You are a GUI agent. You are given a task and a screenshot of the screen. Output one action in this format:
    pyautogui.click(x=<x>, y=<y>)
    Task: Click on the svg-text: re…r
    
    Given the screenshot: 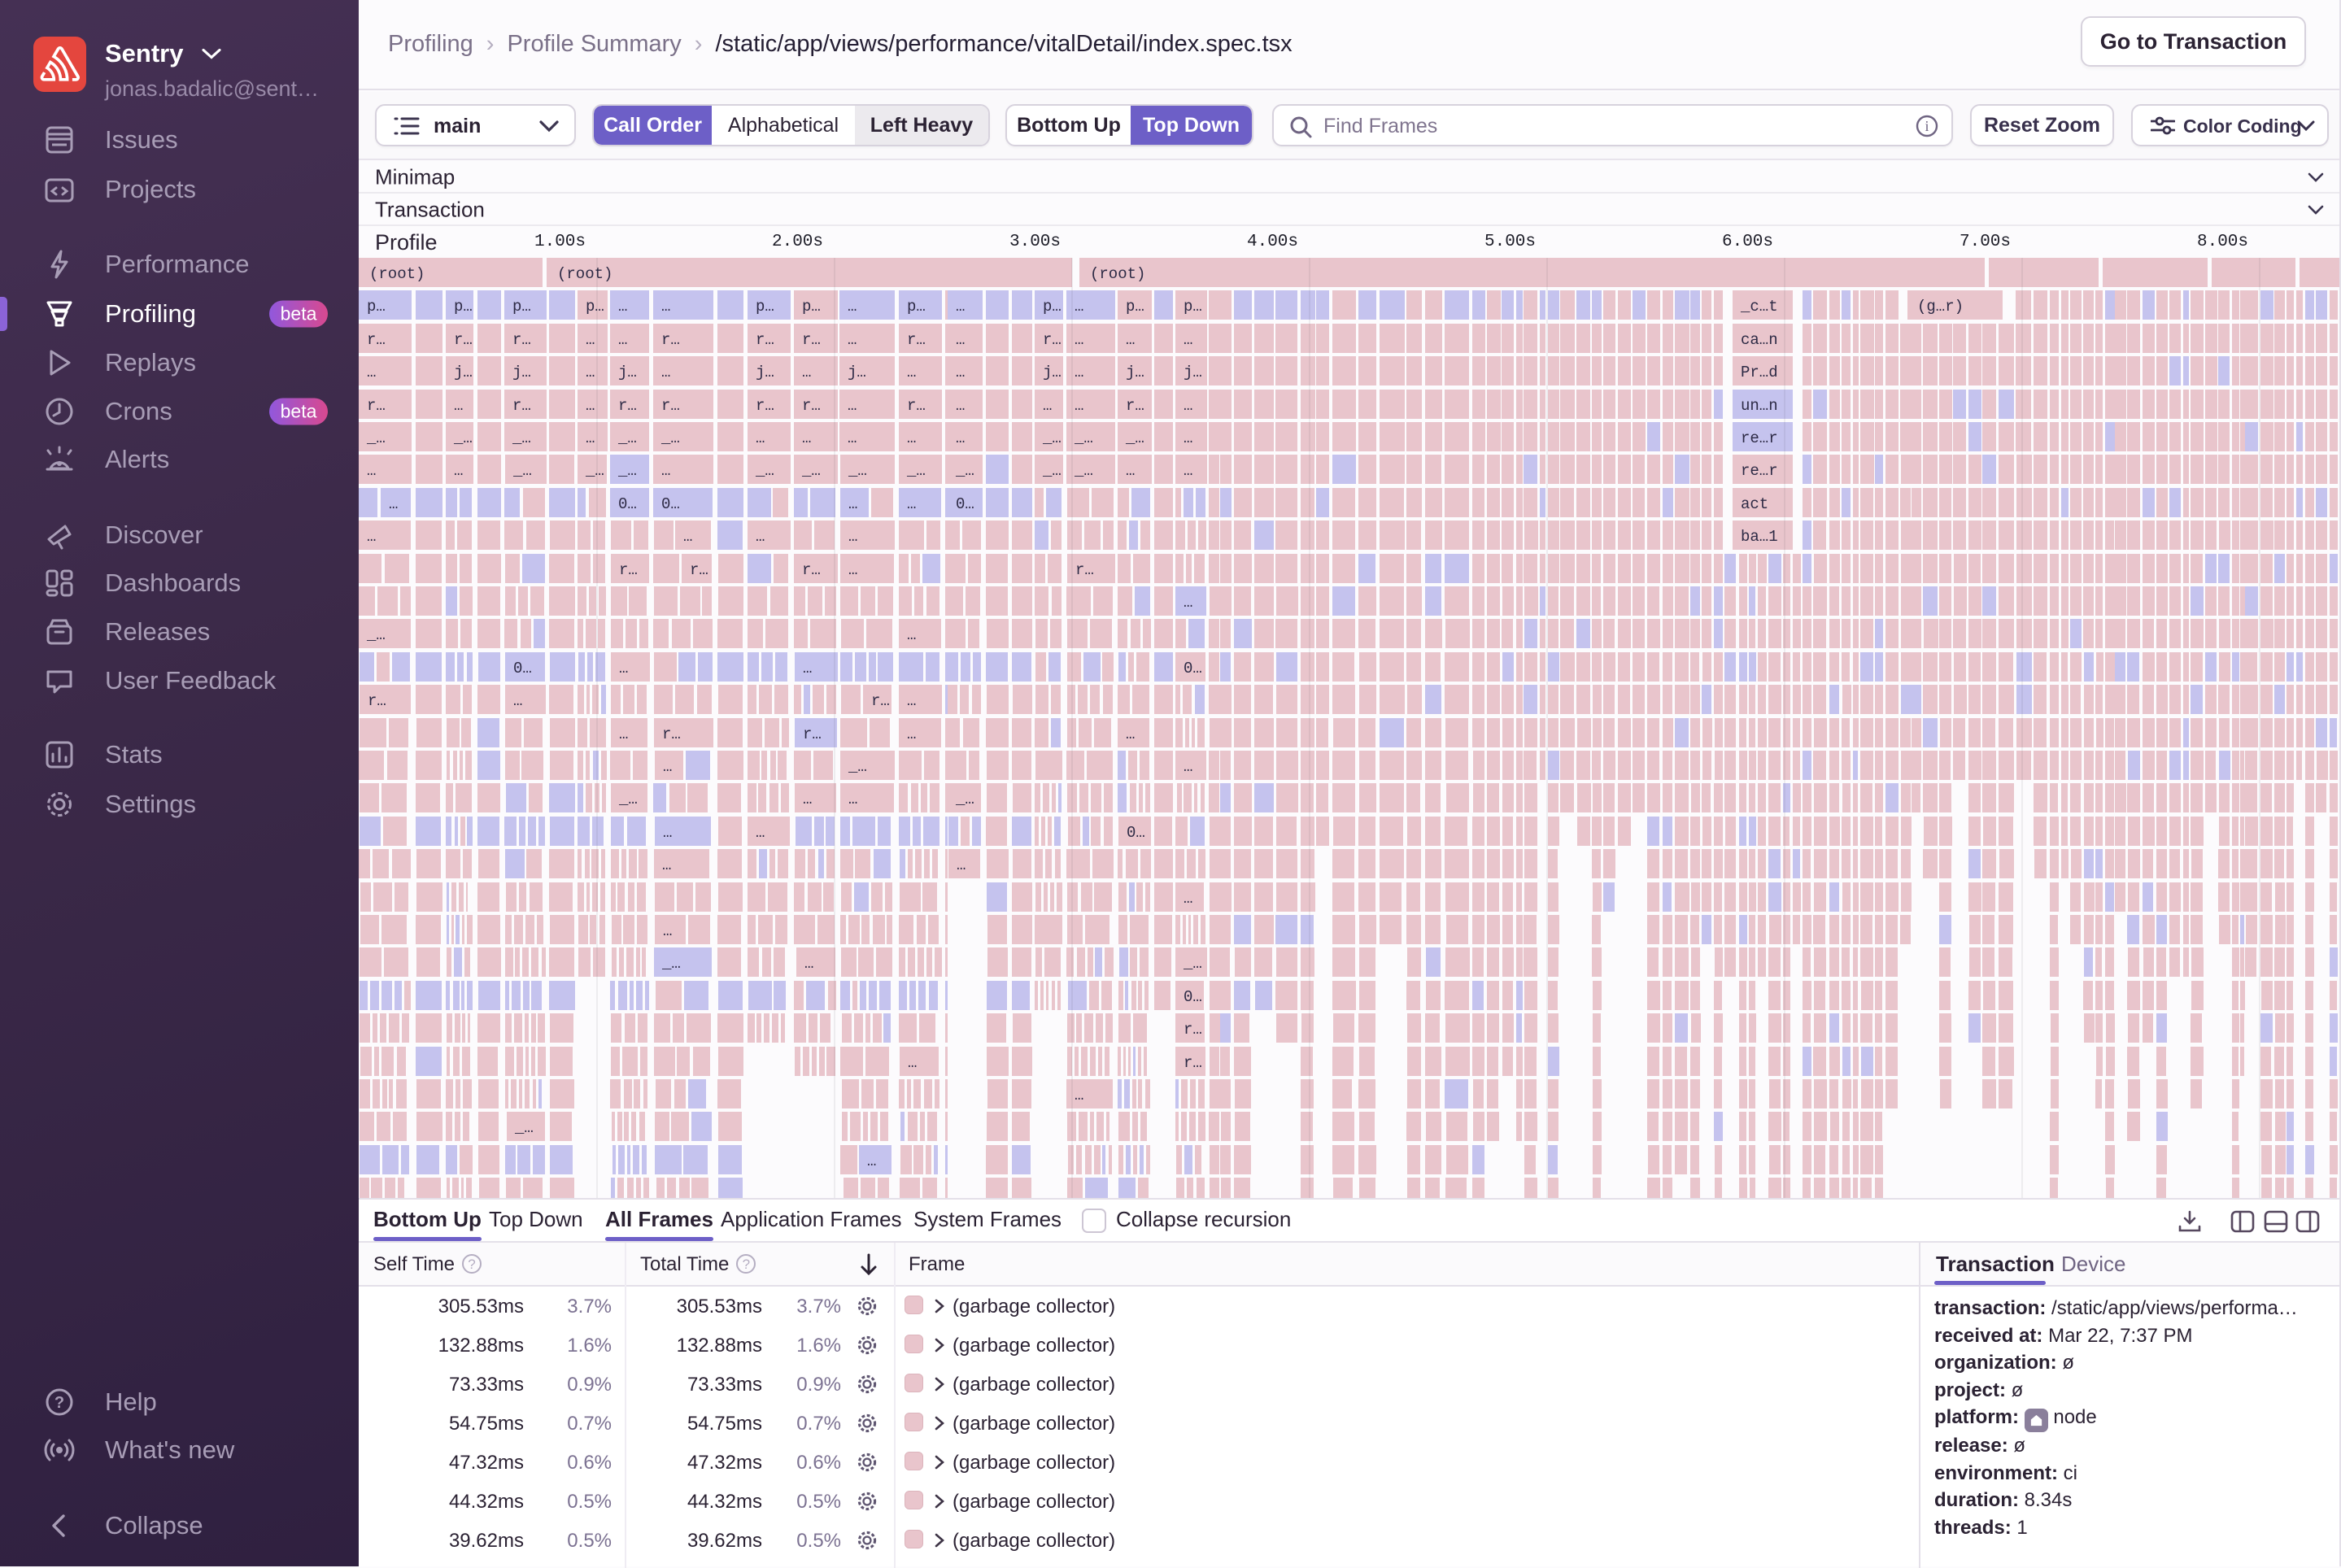 What is the action you would take?
    pyautogui.click(x=1760, y=438)
    